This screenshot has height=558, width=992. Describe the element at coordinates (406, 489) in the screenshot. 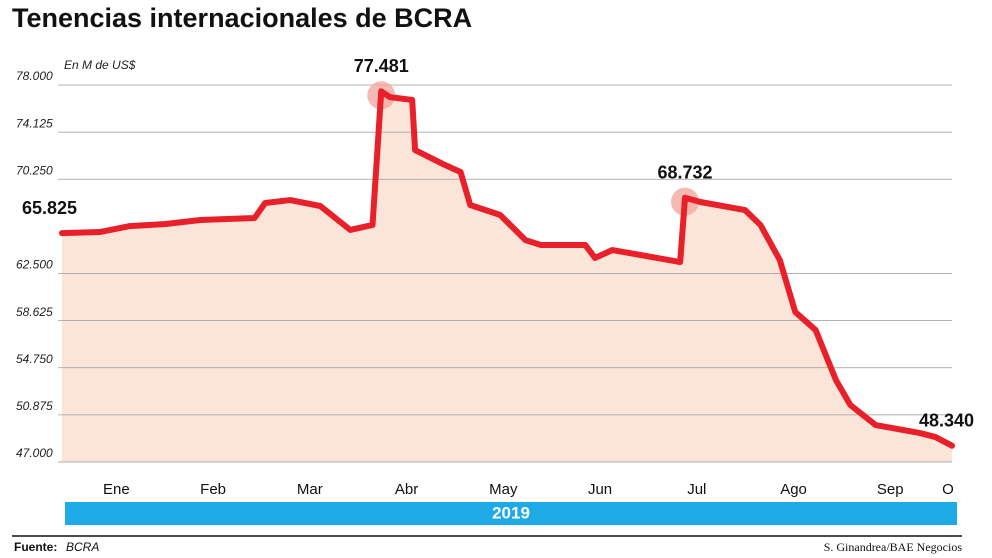

I see `x-tick-label: Abr` at that location.